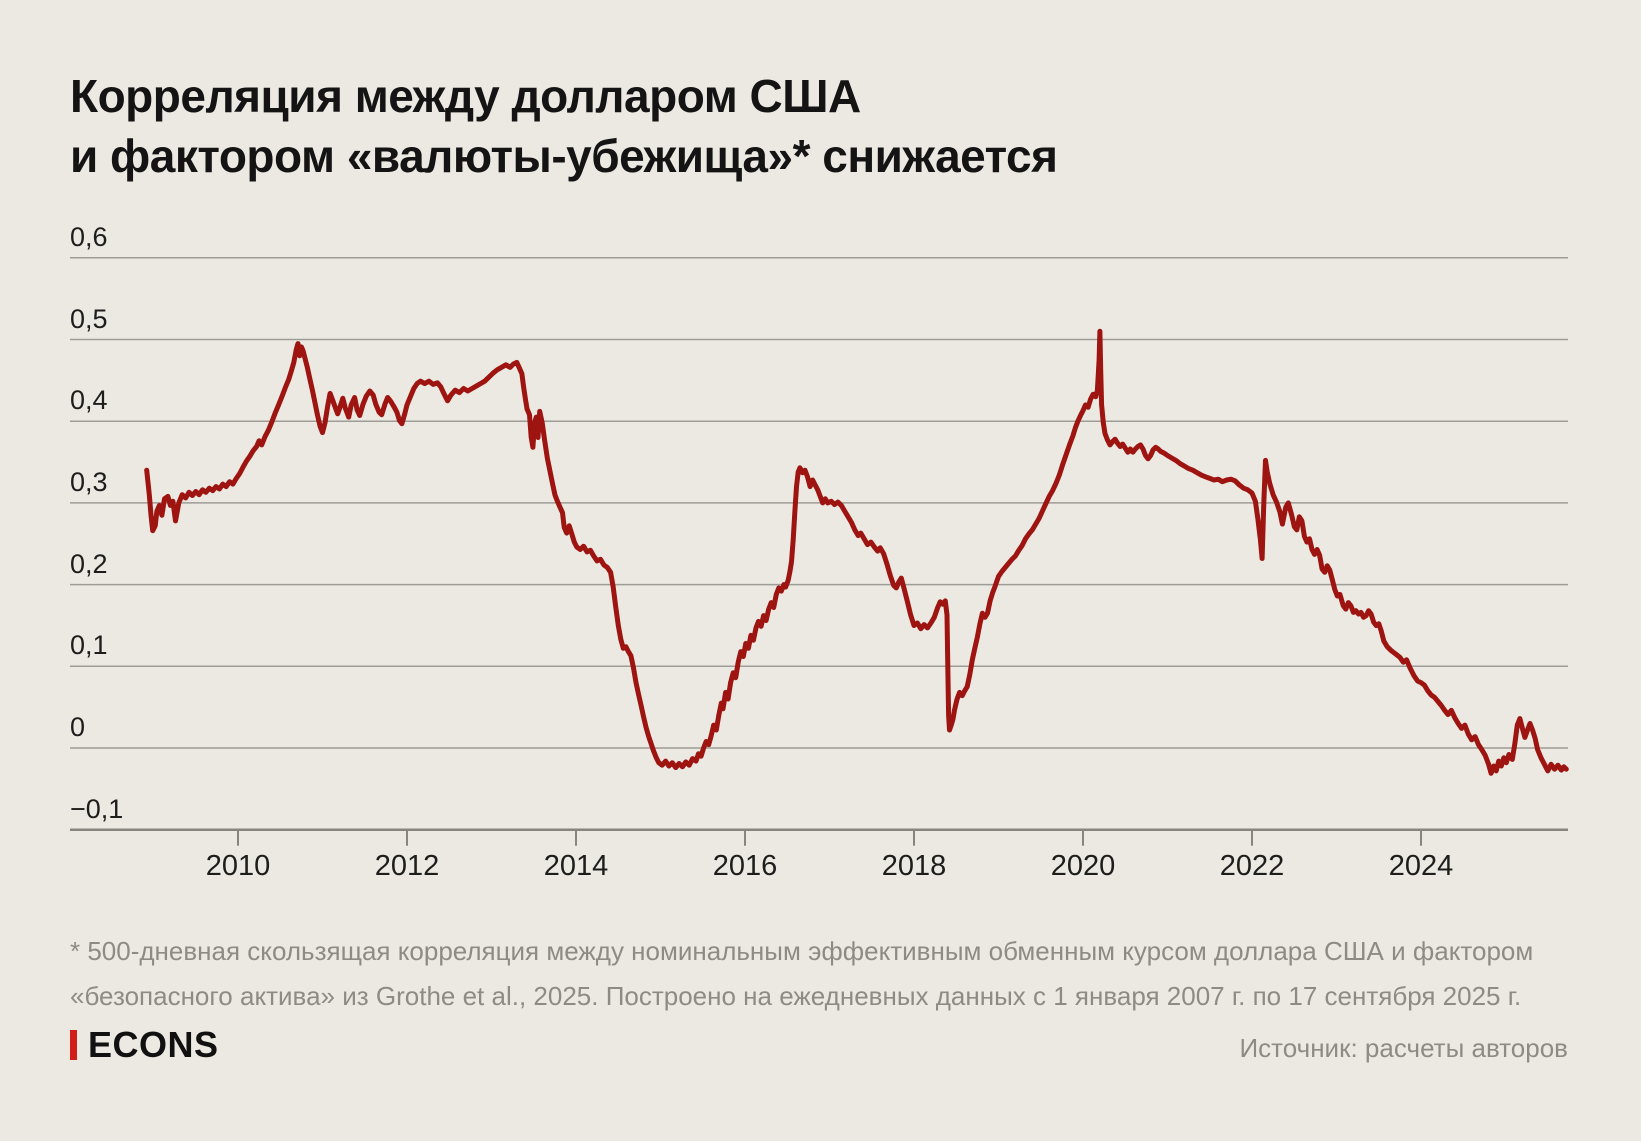 The height and width of the screenshot is (1141, 1641). Describe the element at coordinates (73, 1045) in the screenshot. I see `logo-red-bar-icon` at that location.